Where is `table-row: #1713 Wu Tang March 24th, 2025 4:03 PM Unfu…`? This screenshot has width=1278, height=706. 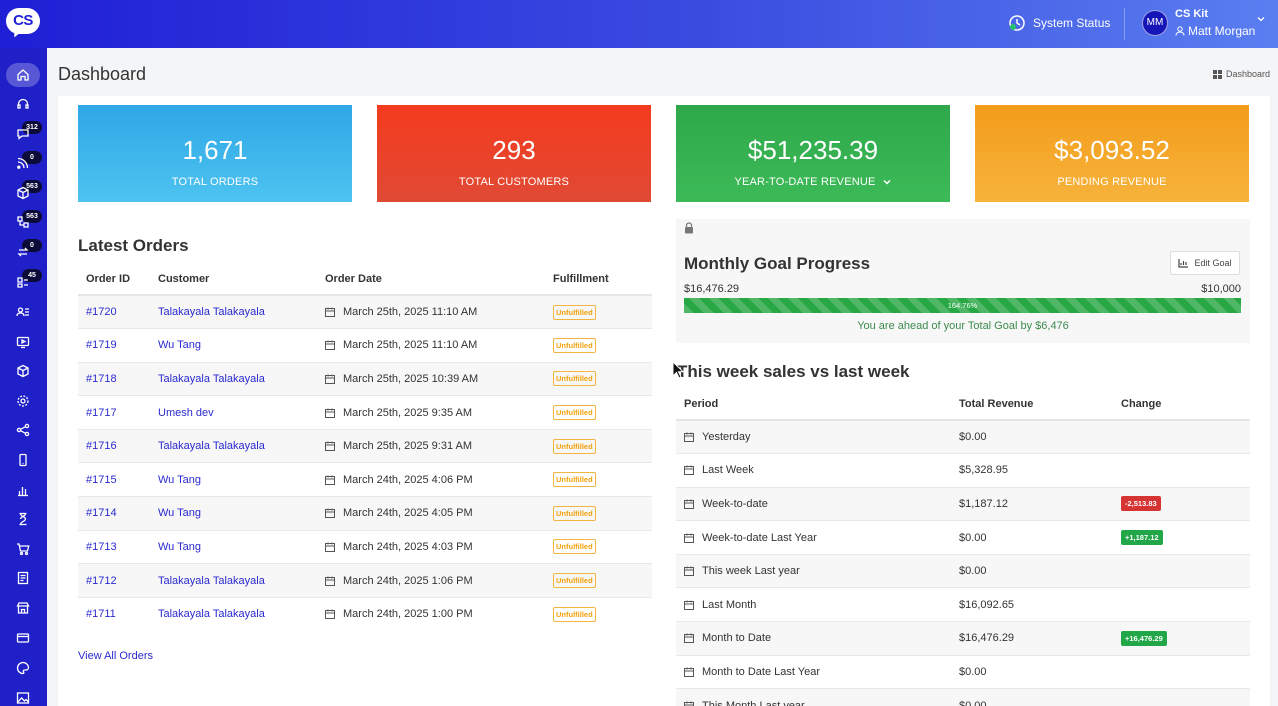
table-row: #1713 Wu Tang March 24th, 2025 4:03 PM Unfu… is located at coordinates (365, 546).